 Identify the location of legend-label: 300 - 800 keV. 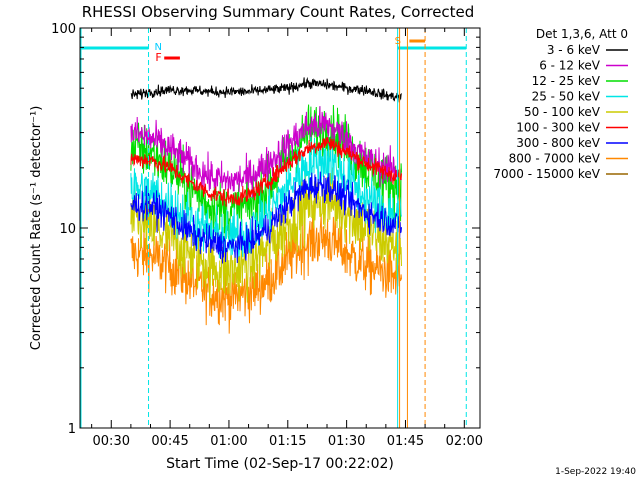
(558, 143).